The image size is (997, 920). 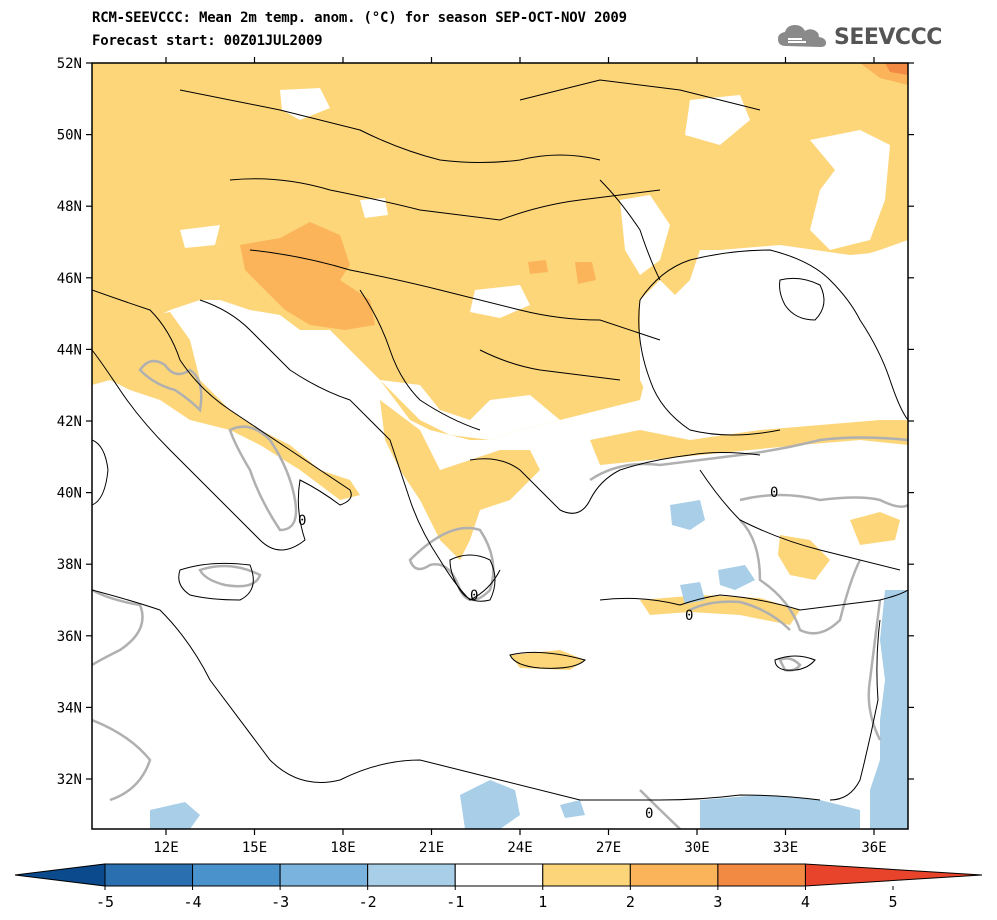 What do you see at coordinates (645, 235) in the screenshot?
I see `neutral-region-moldova` at bounding box center [645, 235].